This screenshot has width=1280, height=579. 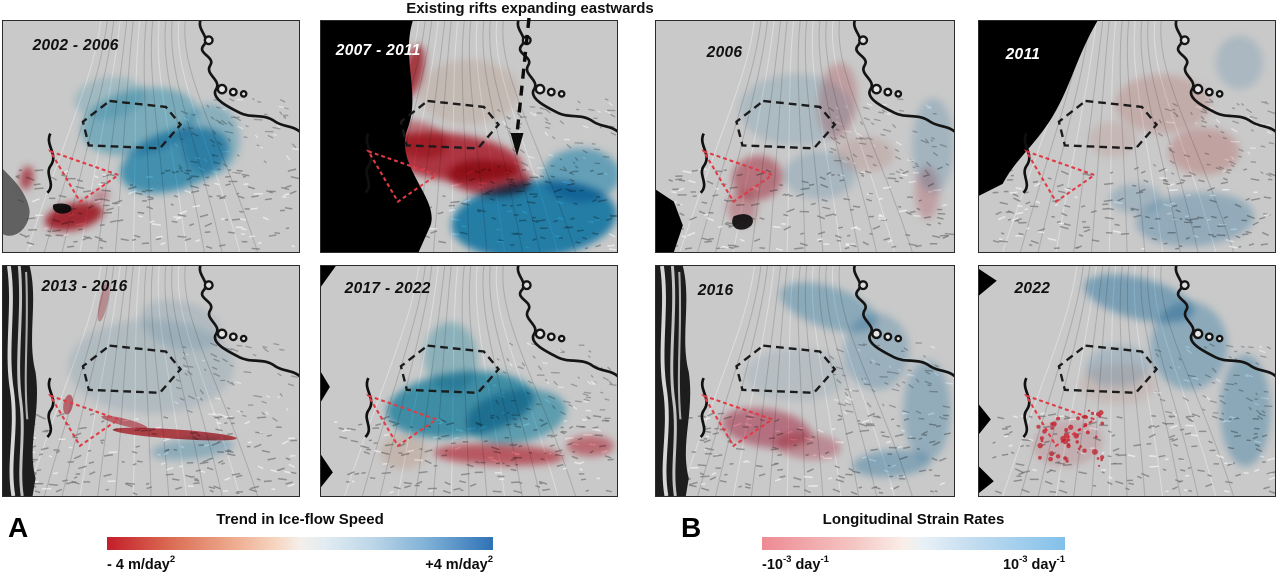 What do you see at coordinates (805, 381) in the screenshot?
I see `panel-strain-2016: 2016` at bounding box center [805, 381].